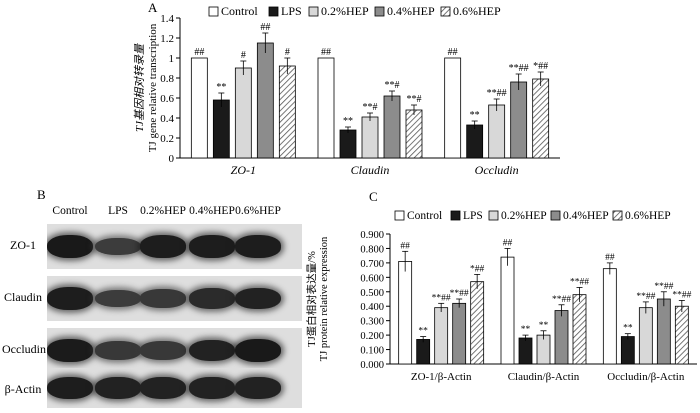 This screenshot has width=700, height=413. What do you see at coordinates (372, 293) in the screenshot?
I see `y-tick-label: 0.500` at bounding box center [372, 293].